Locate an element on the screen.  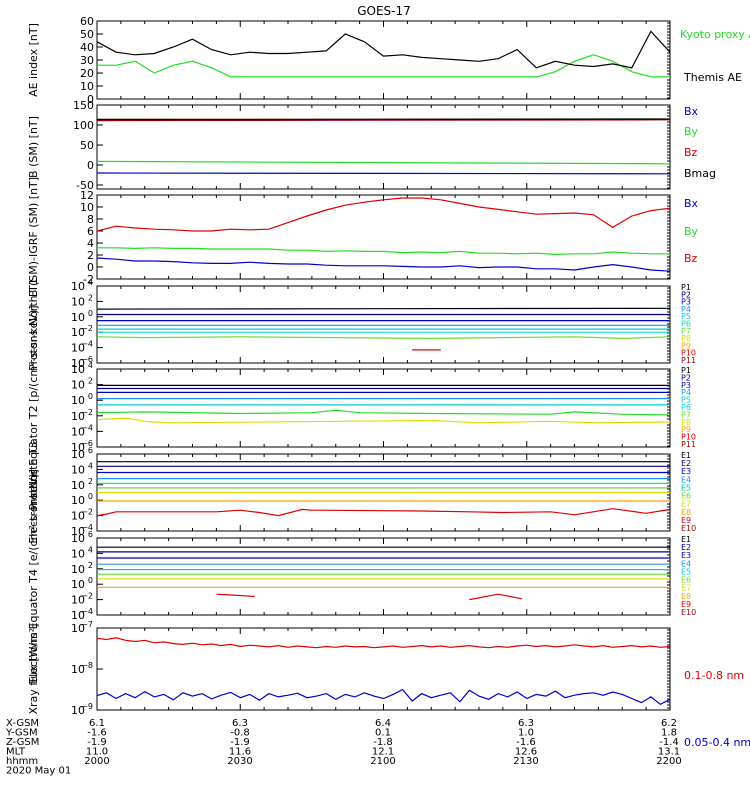
legend-channel-e4: E4 is located at coordinates (686, 479).